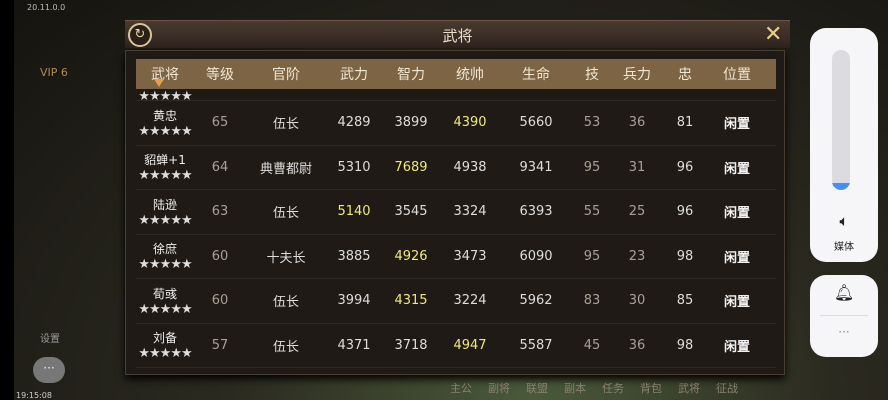 The width and height of the screenshot is (888, 400). I want to click on header-intellect: 智力, so click(411, 75).